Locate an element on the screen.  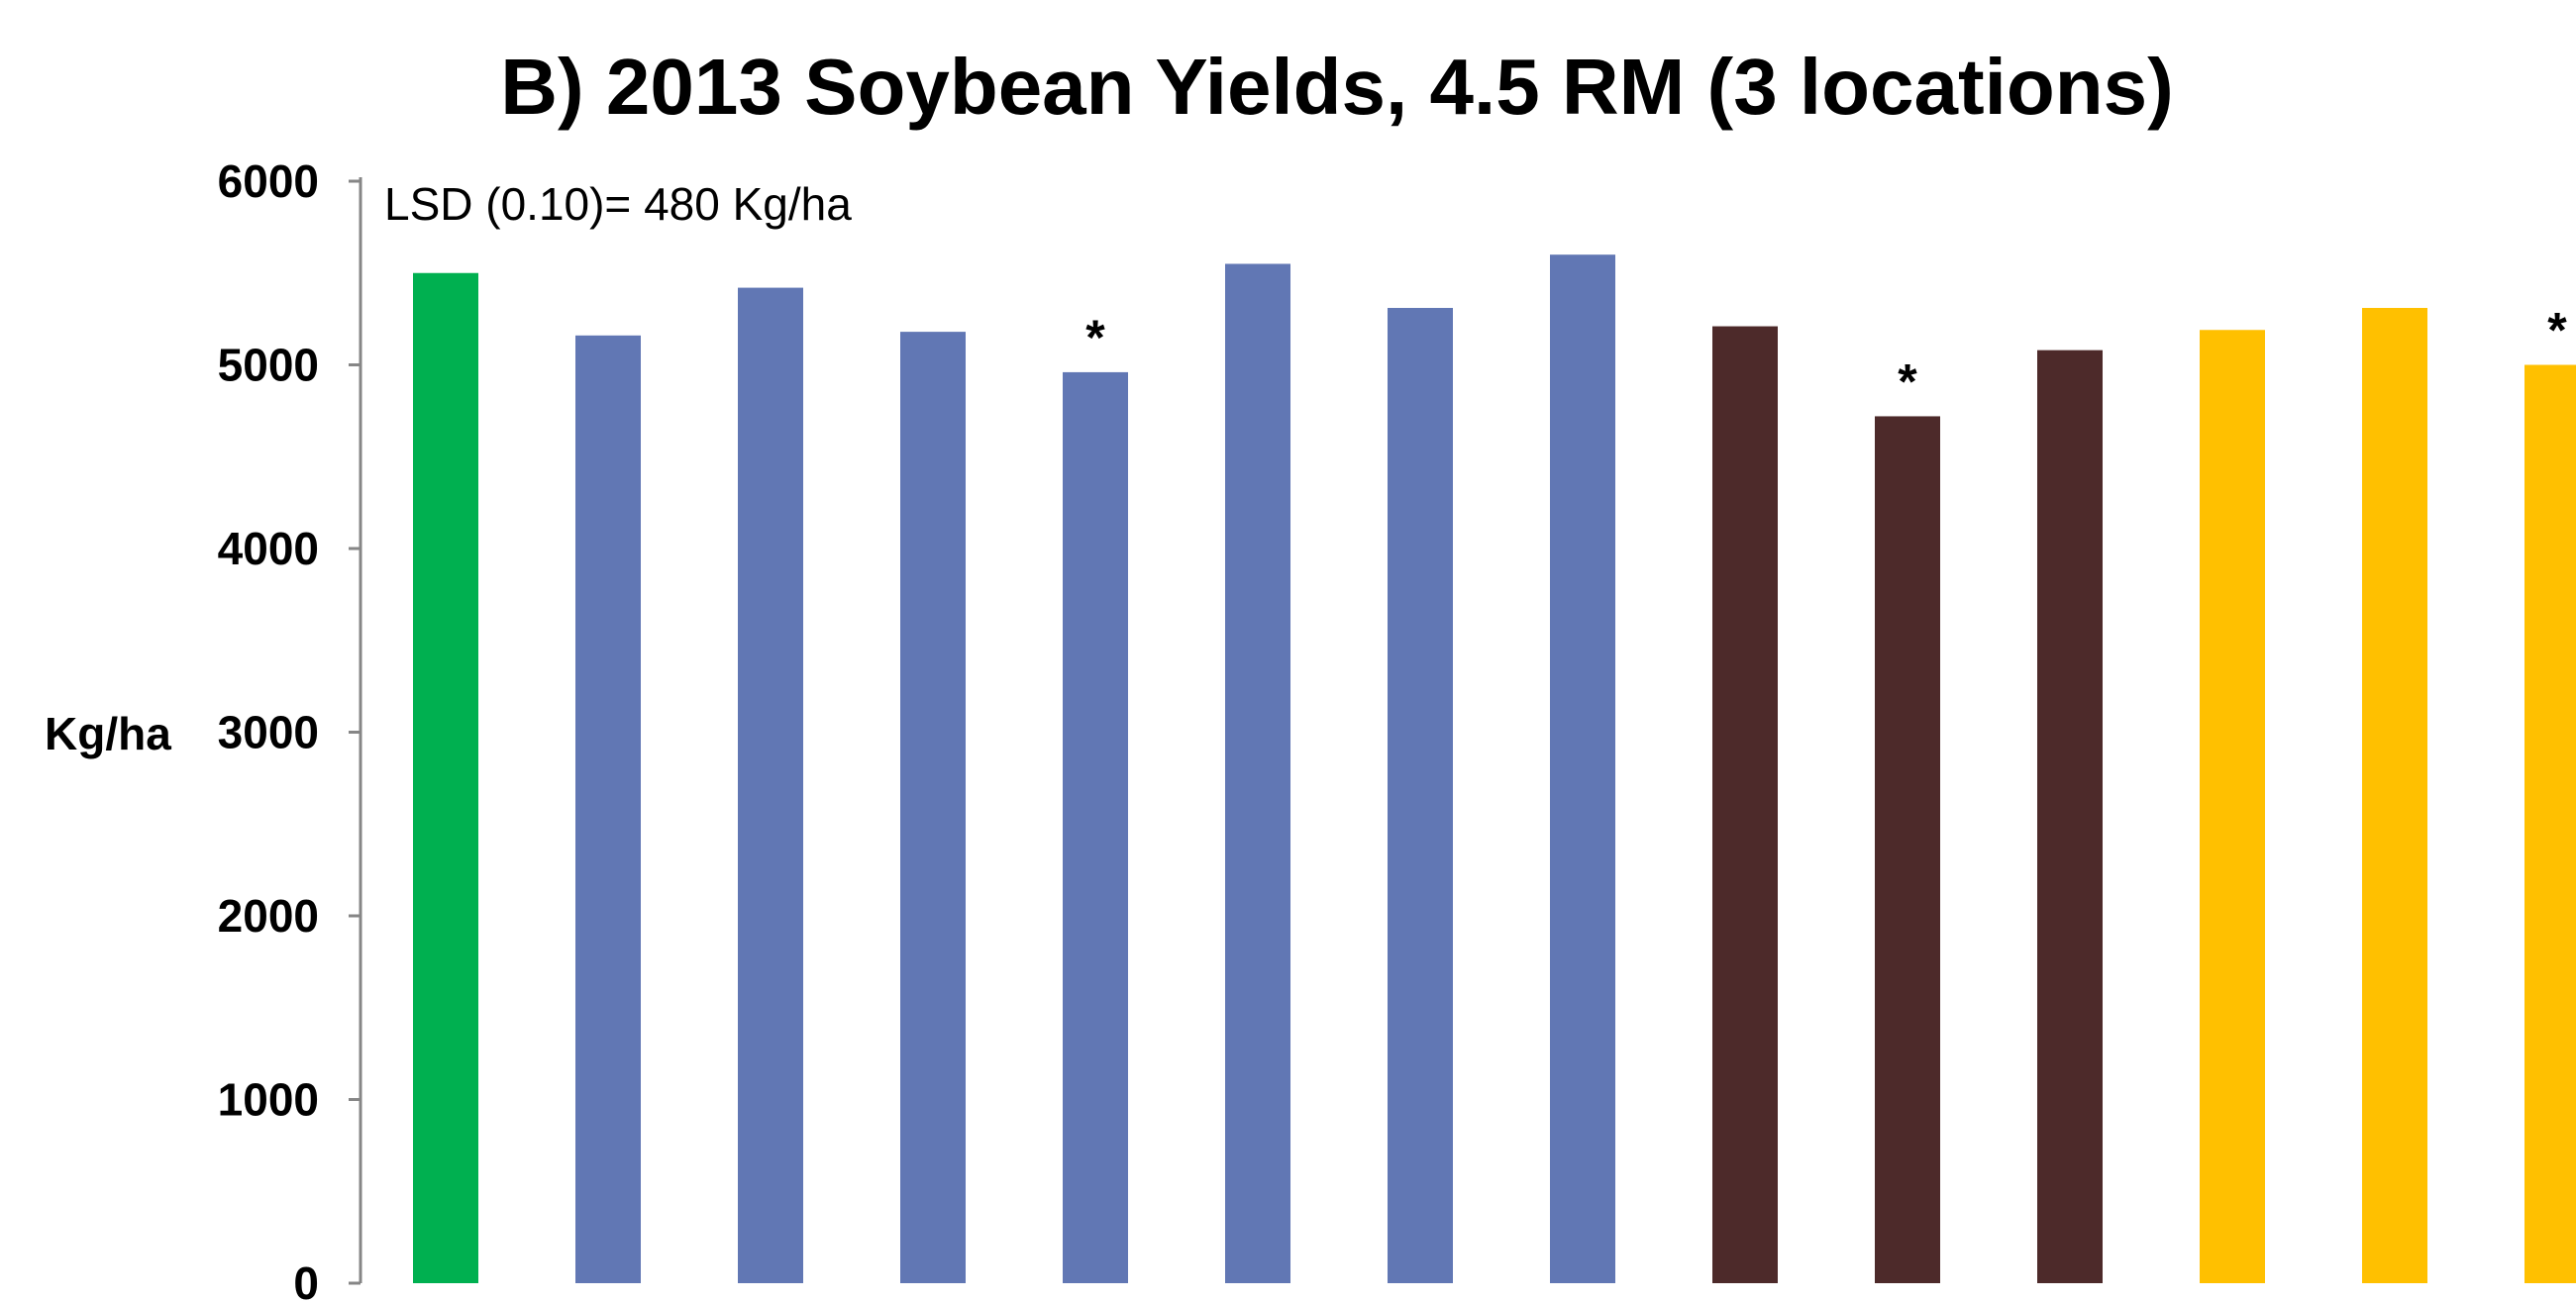
y-axis-label: Kg/ha is located at coordinates (108, 734).